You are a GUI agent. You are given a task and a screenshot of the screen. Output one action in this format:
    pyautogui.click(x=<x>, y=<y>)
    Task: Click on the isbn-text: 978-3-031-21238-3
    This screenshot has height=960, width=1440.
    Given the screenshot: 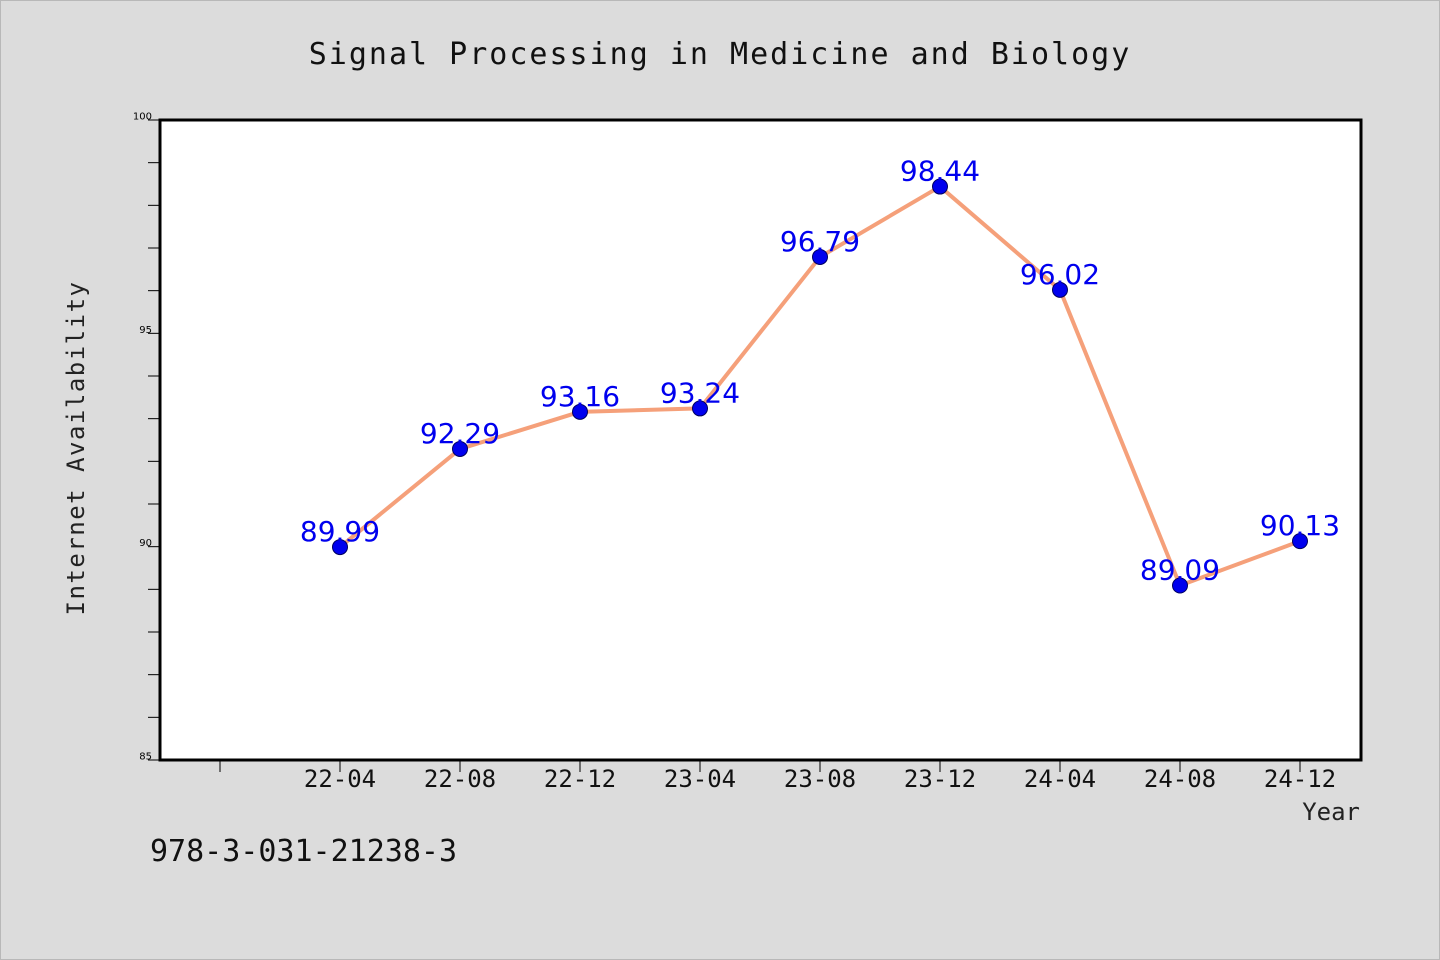 What is the action you would take?
    pyautogui.click(x=304, y=851)
    